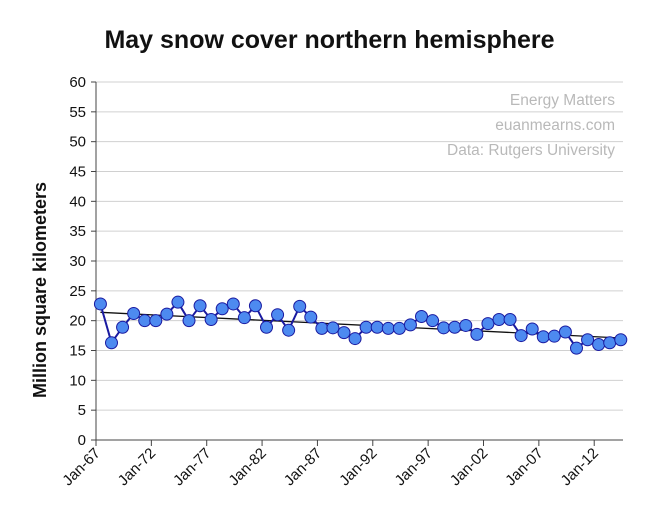 This screenshot has height=528, width=659. What do you see at coordinates (303, 467) in the screenshot?
I see `x-tick-label-Jan-87: Jan-87` at bounding box center [303, 467].